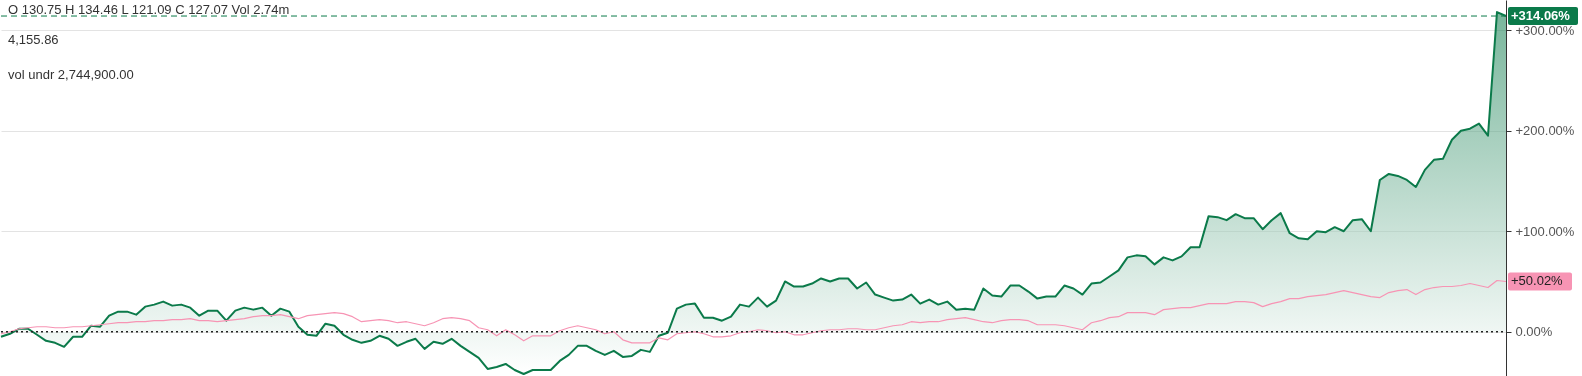  I want to click on data-label: +50.02%, so click(1537, 281).